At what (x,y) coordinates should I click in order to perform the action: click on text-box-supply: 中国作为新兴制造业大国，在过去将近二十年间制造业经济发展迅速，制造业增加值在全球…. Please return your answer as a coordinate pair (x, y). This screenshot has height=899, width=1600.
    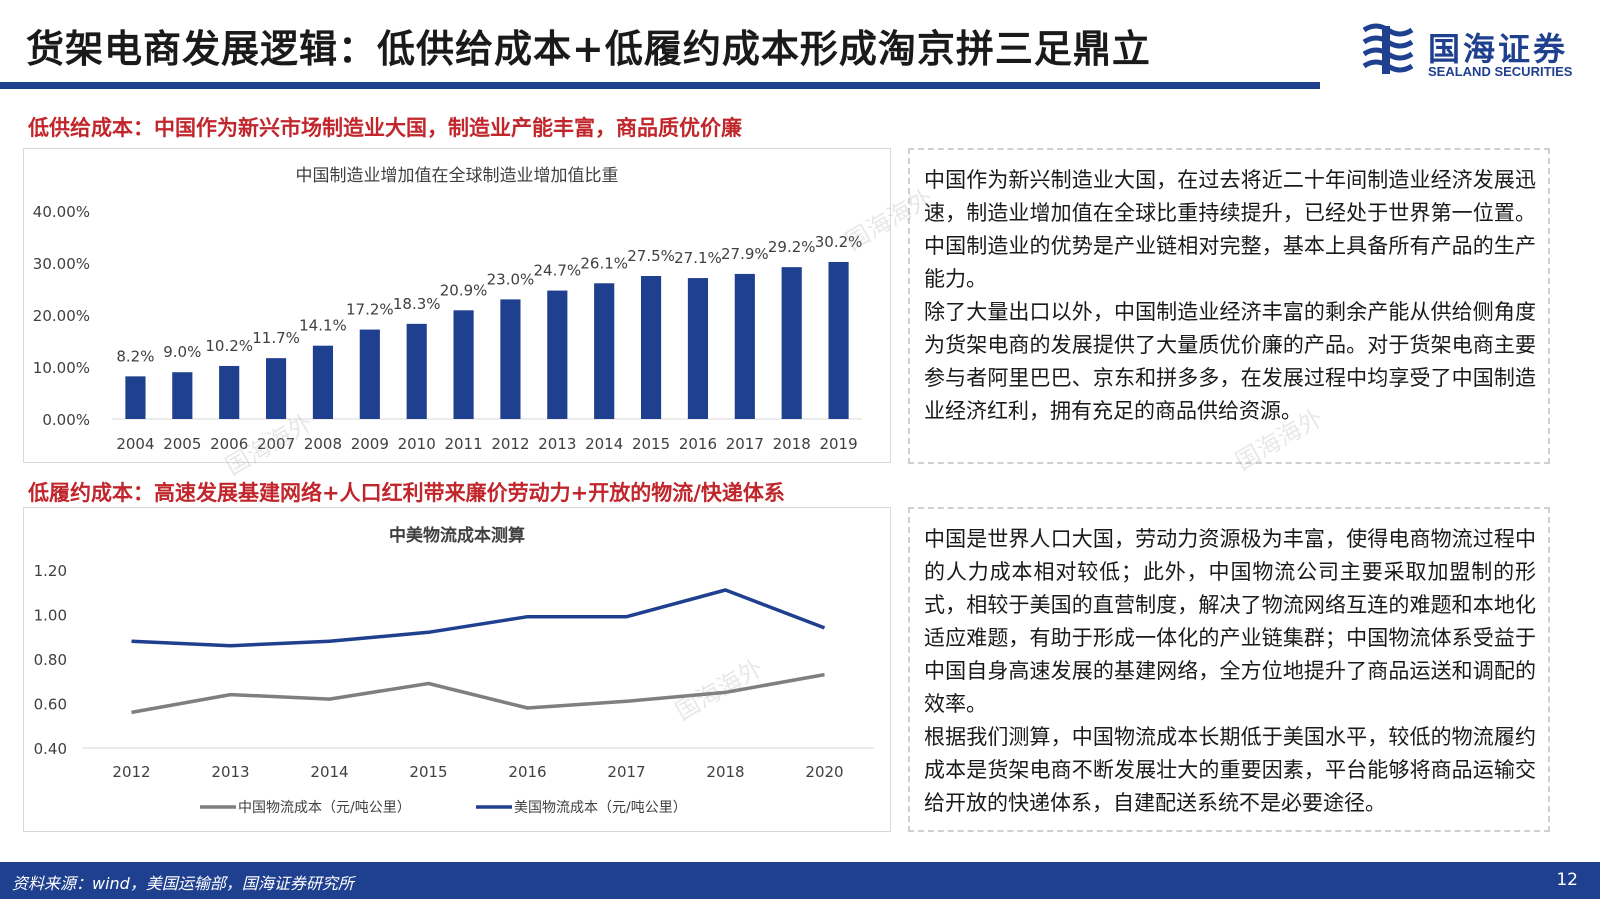
    Looking at the image, I should click on (1229, 306).